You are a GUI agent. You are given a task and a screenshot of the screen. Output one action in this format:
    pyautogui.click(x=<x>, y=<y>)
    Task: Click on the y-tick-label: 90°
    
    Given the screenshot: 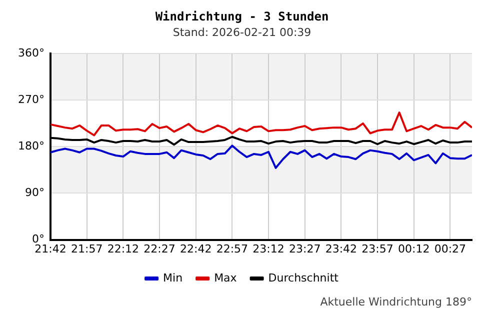 What is the action you would take?
    pyautogui.click(x=34, y=193)
    